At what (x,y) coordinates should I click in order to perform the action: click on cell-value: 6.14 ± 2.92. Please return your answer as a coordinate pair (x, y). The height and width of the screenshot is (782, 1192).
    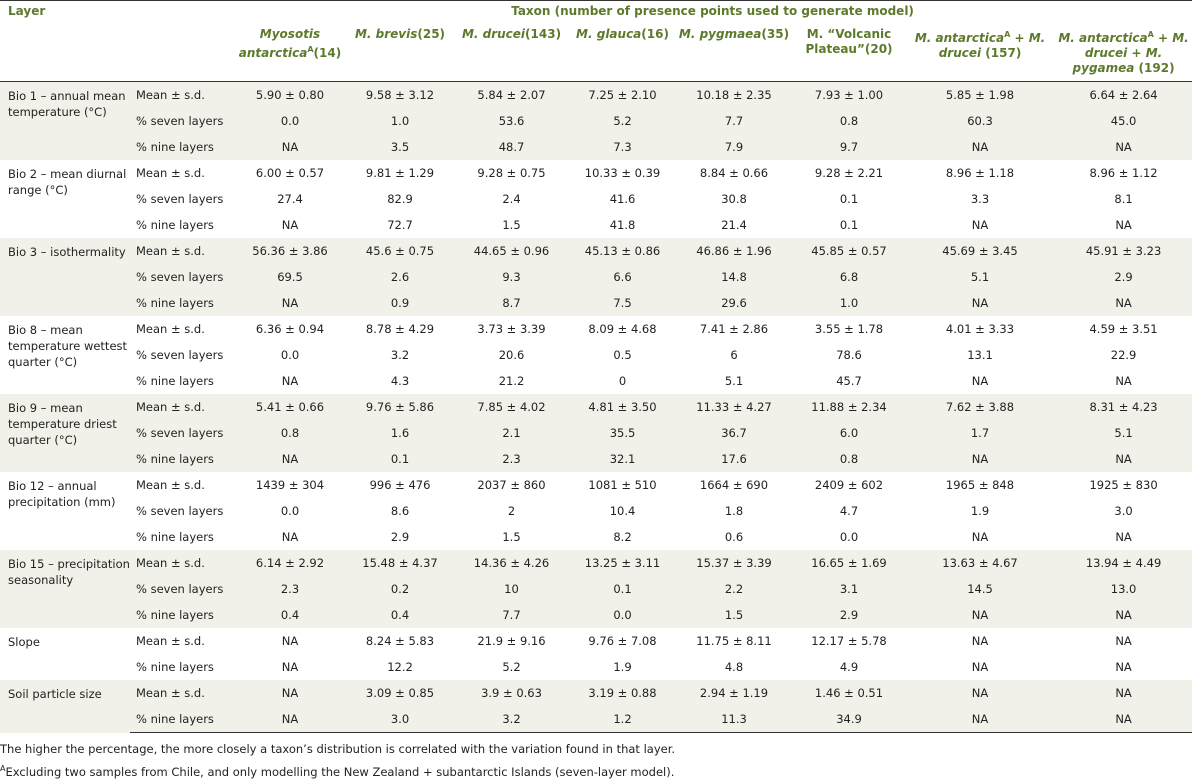
    Looking at the image, I should click on (290, 563).